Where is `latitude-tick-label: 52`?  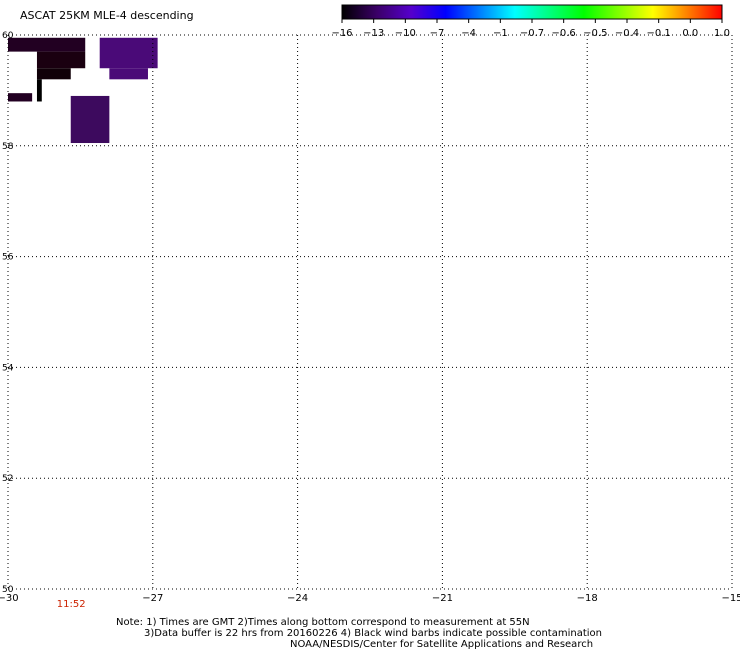
latitude-tick-label: 52 is located at coordinates (7, 479).